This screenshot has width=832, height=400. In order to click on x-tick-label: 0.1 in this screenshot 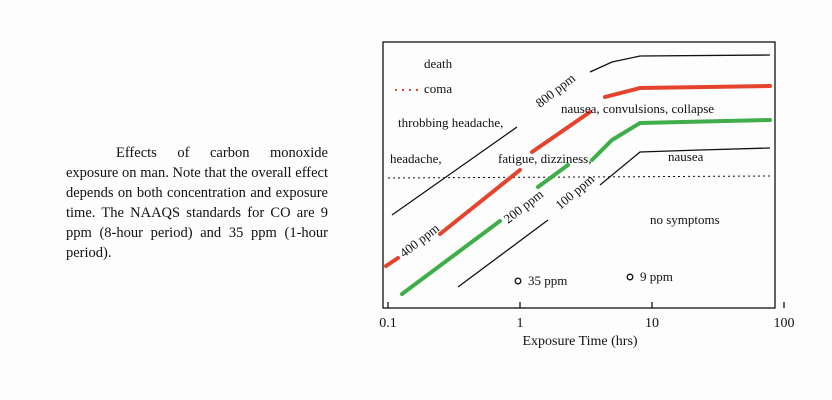, I will do `click(388, 323)`.